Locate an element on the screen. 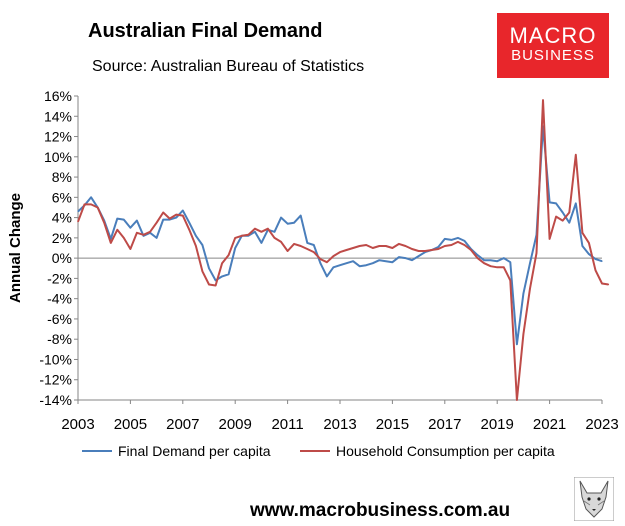 This screenshot has height=526, width=625. y-tick-label: -14% is located at coordinates (55, 400).